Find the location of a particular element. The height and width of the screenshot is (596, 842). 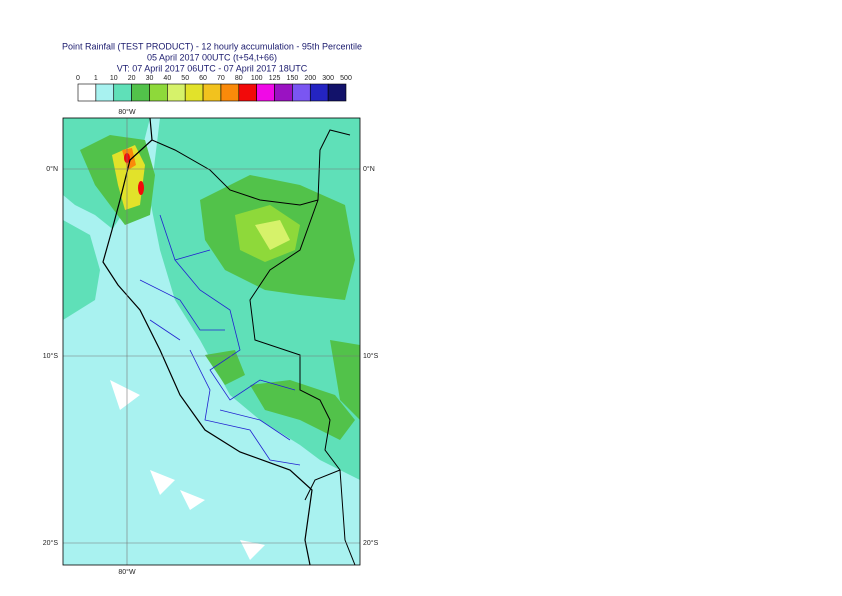

colorbar-label: 60 is located at coordinates (203, 78).